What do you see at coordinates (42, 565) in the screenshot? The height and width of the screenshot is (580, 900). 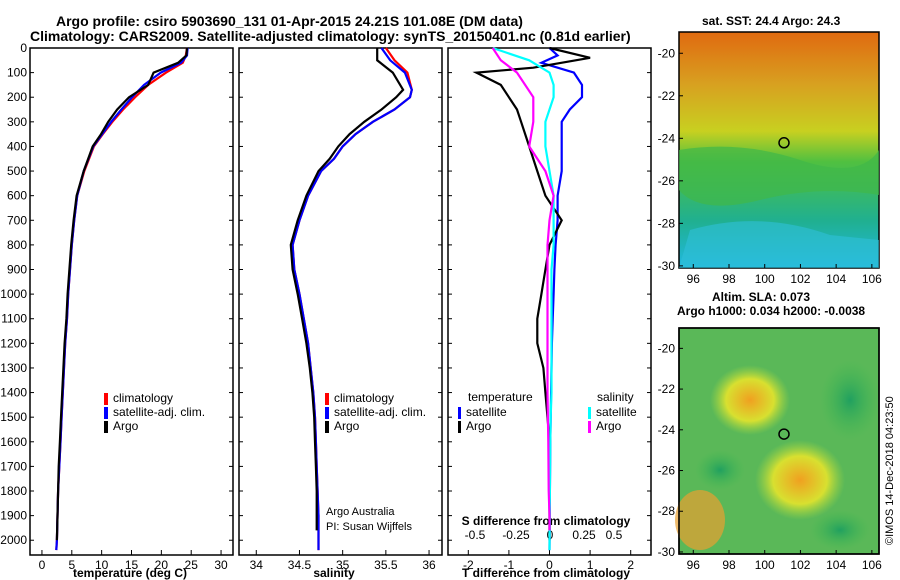 I see `x-tick-label: 0` at bounding box center [42, 565].